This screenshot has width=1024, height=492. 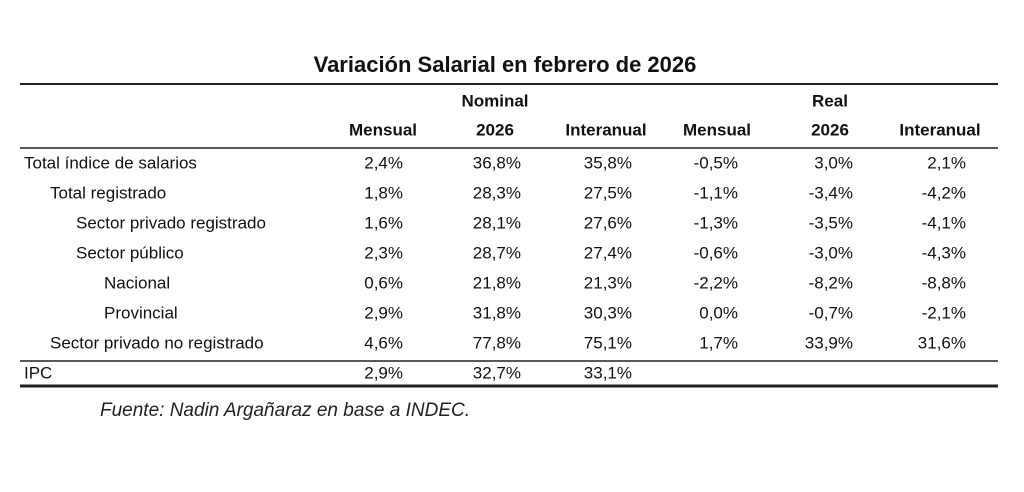 What do you see at coordinates (494, 100) in the screenshot?
I see `group-header: Nominal` at bounding box center [494, 100].